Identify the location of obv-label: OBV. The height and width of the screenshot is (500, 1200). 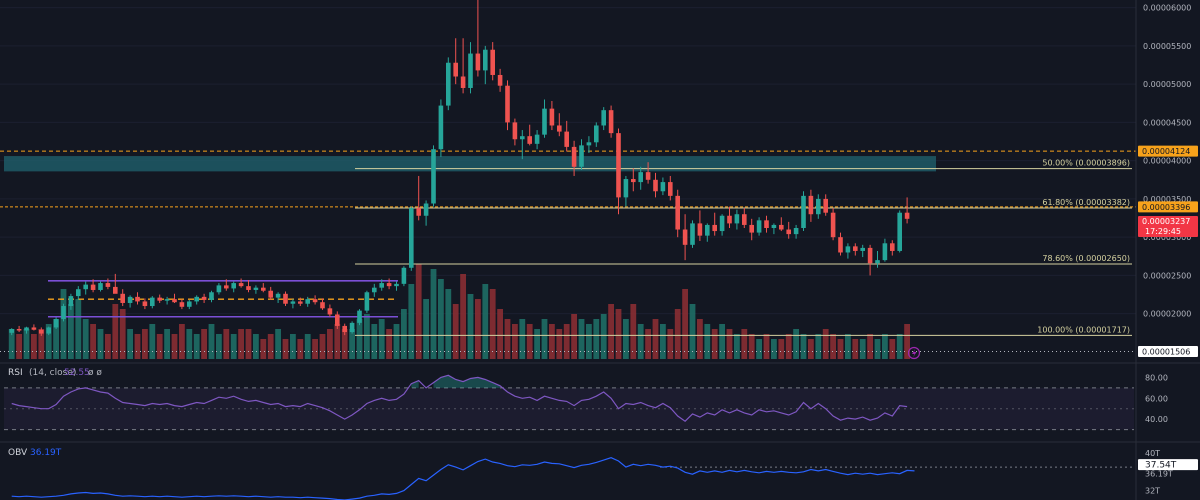
(18, 453).